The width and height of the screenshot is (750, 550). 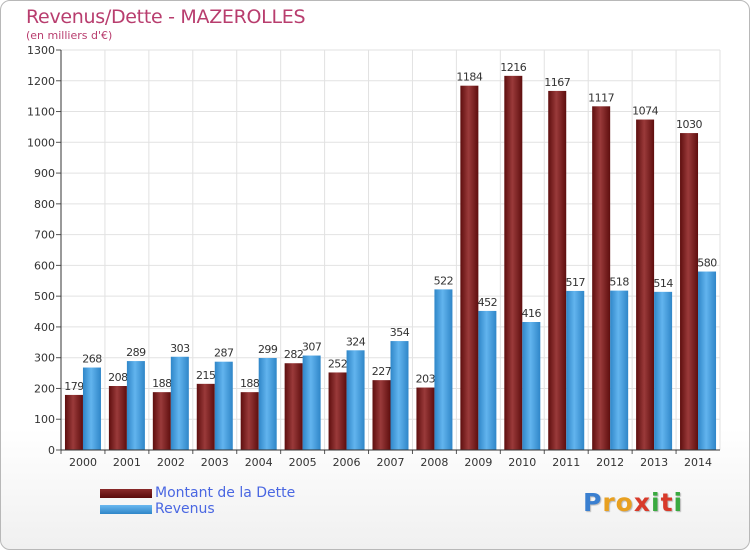 What do you see at coordinates (126, 509) in the screenshot?
I see `legend-swatch-revenus` at bounding box center [126, 509].